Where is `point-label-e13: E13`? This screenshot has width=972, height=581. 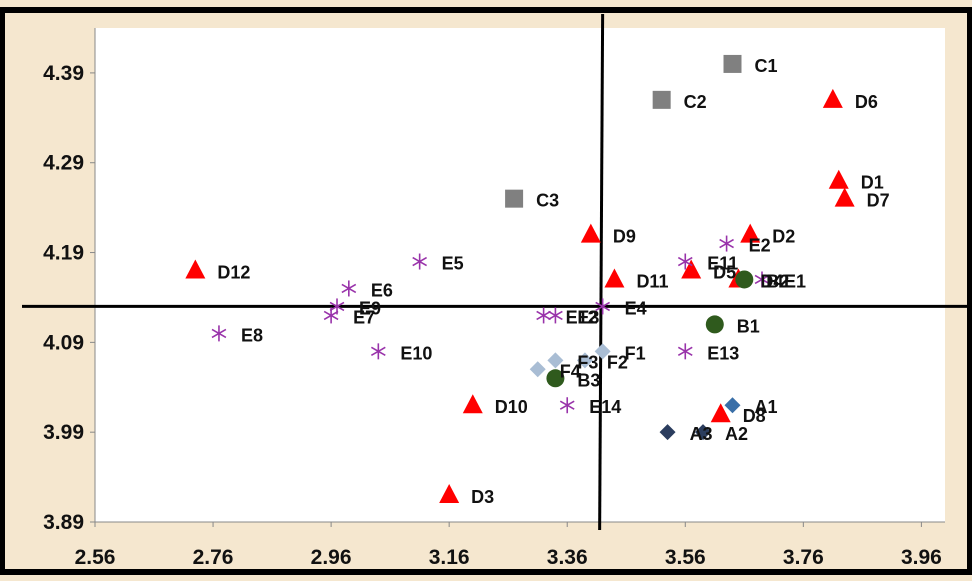 point-label-e13: E13 is located at coordinates (723, 353).